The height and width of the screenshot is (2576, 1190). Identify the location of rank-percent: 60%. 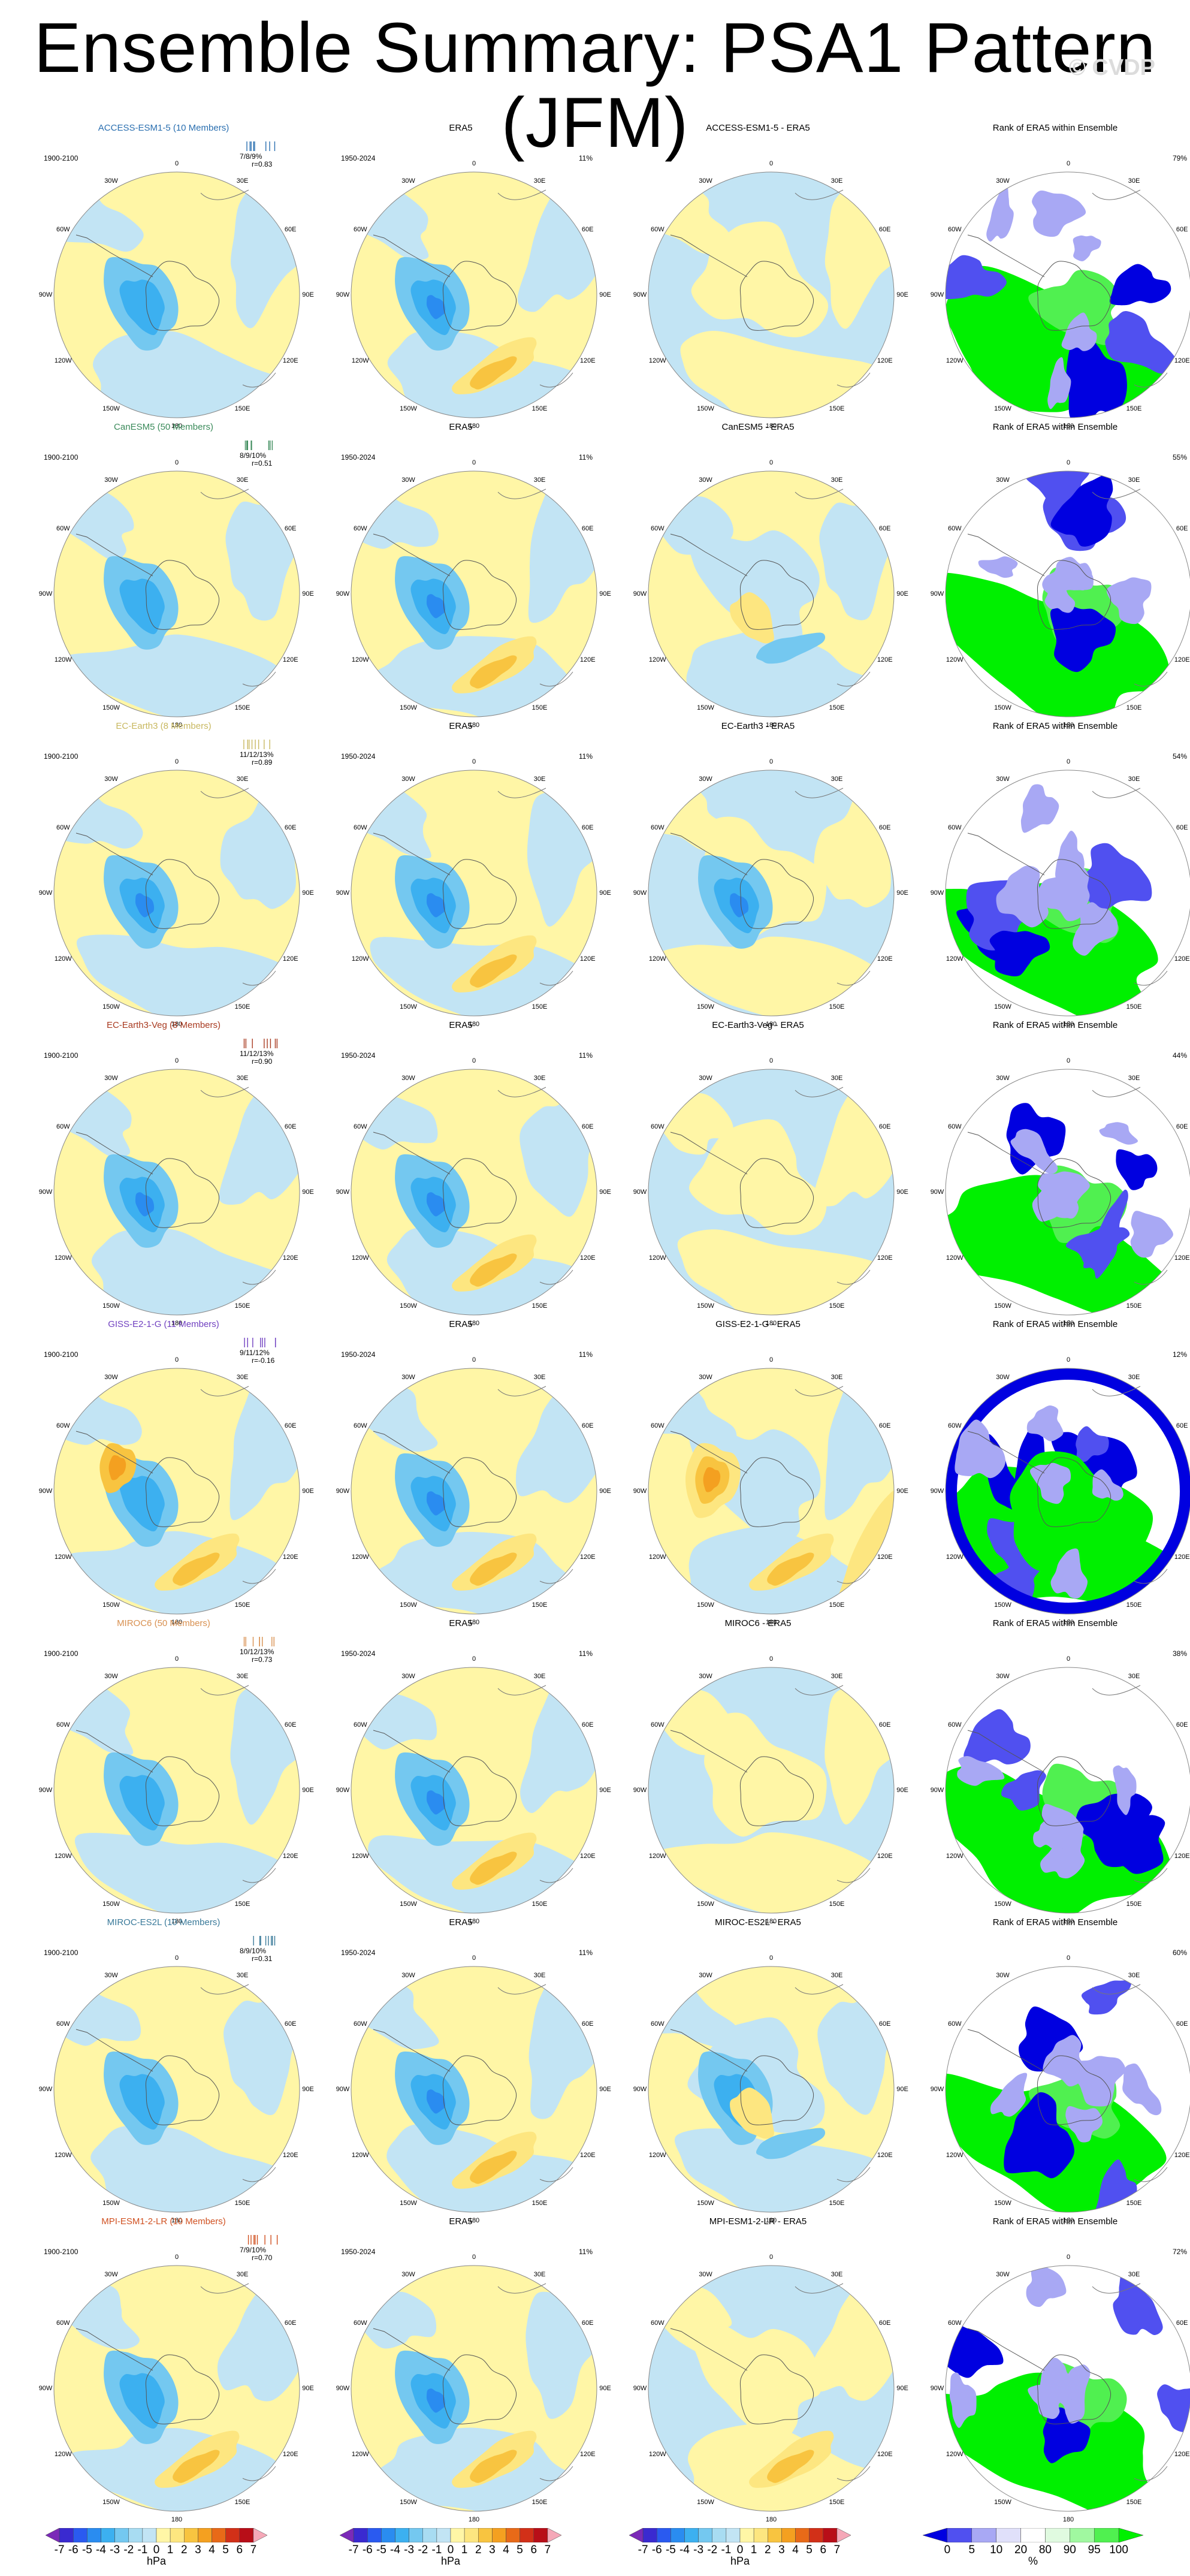
(1179, 1952).